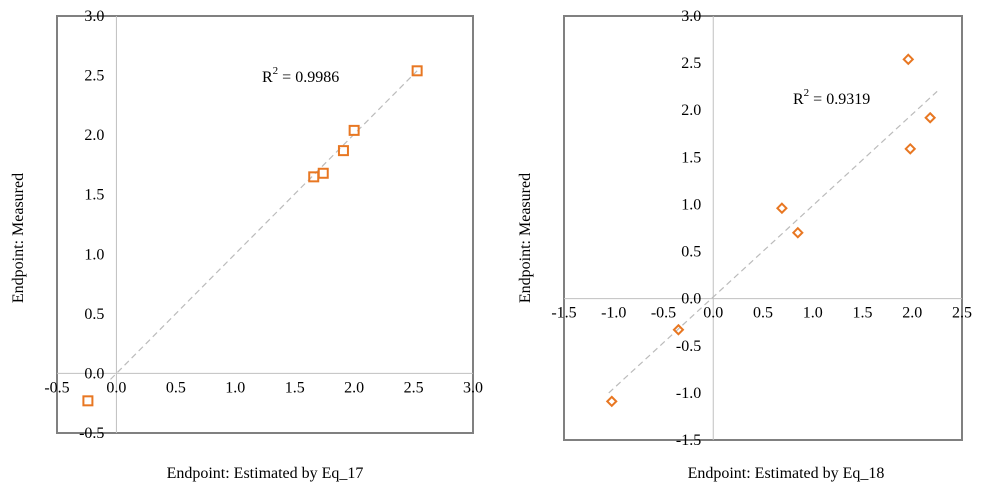 The width and height of the screenshot is (1000, 498). I want to click on chart-left-y-tick-label: 0.0, so click(94, 373).